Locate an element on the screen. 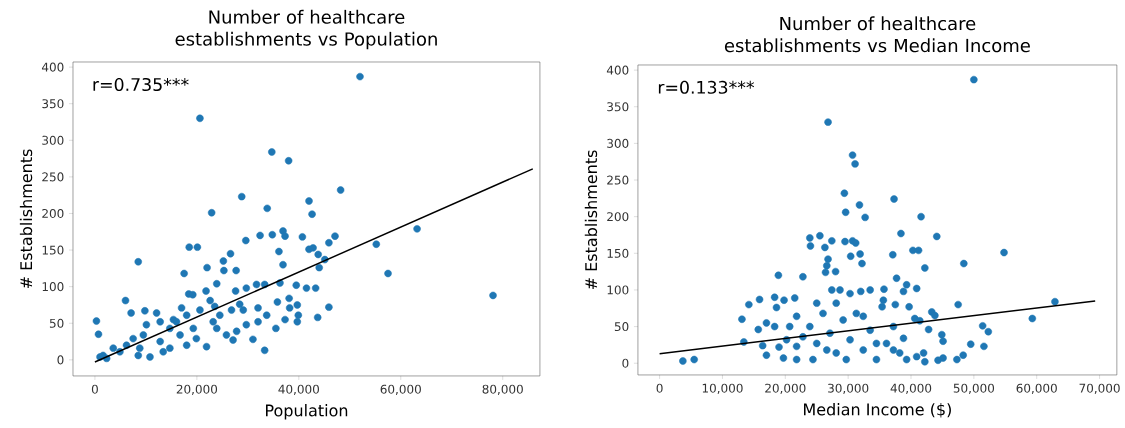 Image resolution: width=1125 pixels, height=428 pixels. annotation: r=0.735*** is located at coordinates (141, 84).